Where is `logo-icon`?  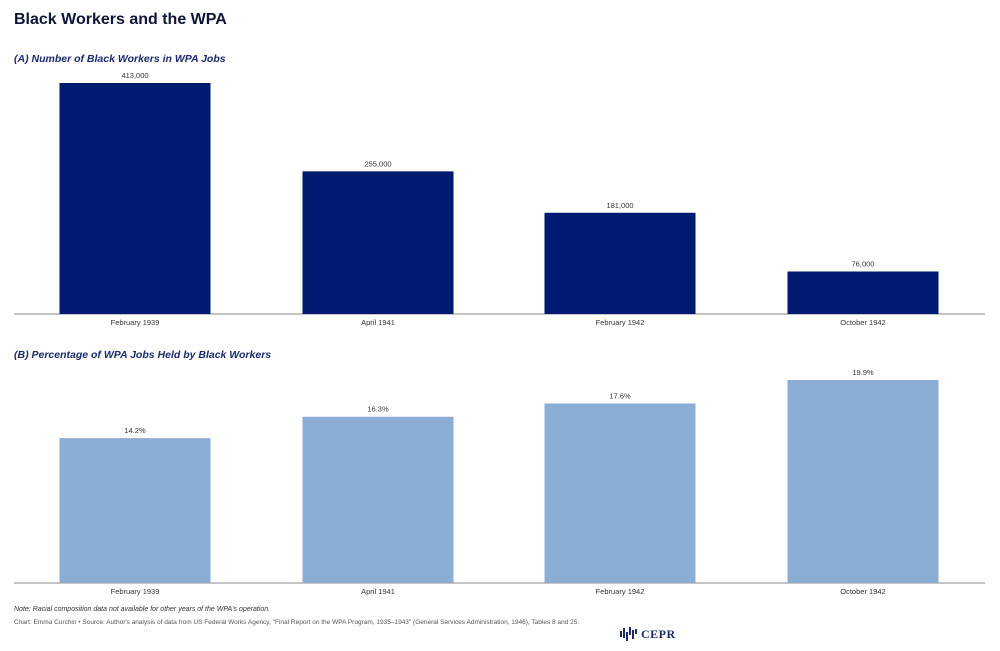
logo-icon is located at coordinates (628, 634).